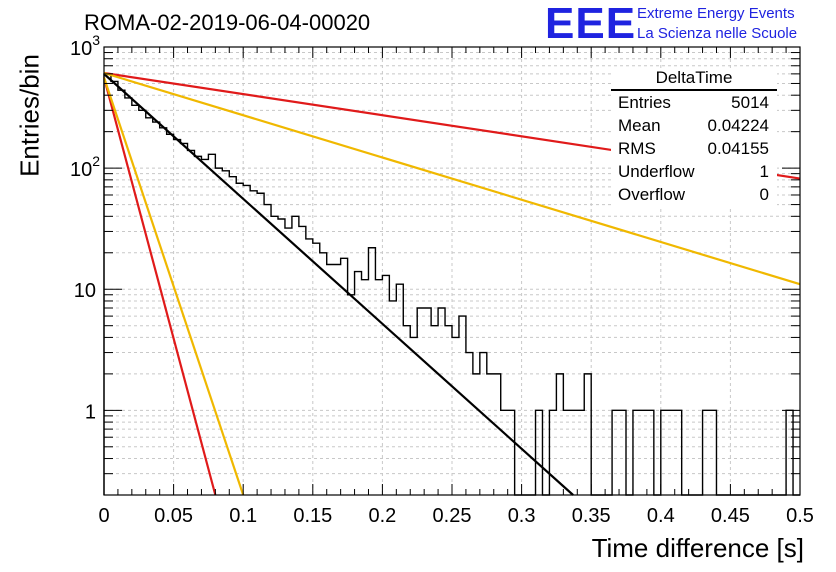 The image size is (836, 572). I want to click on stats-label: Overflow, so click(652, 194).